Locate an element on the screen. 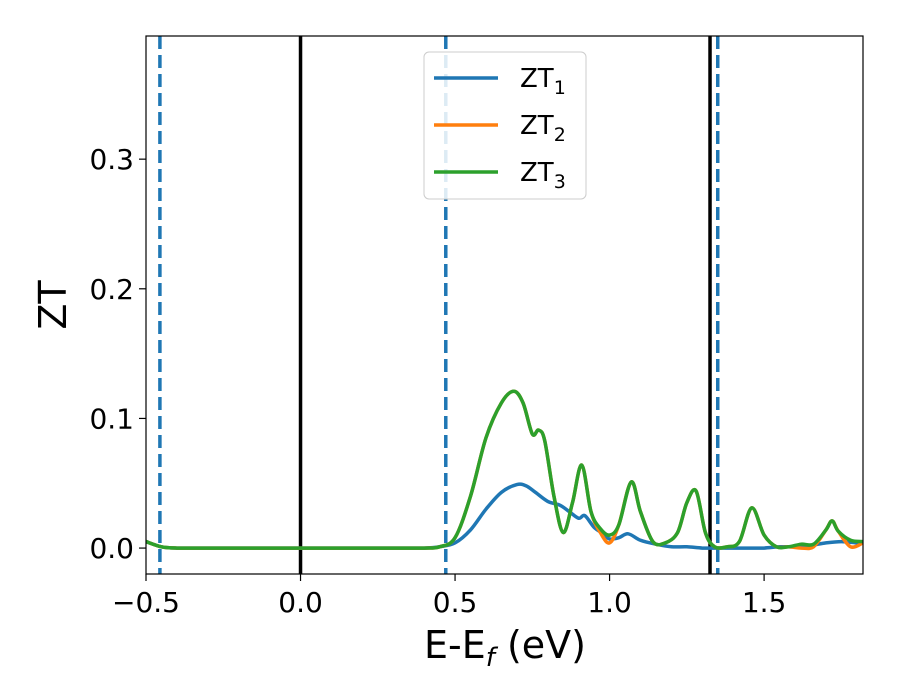 The image size is (900, 700). x-tick-label-3: 1.0 is located at coordinates (609, 602).